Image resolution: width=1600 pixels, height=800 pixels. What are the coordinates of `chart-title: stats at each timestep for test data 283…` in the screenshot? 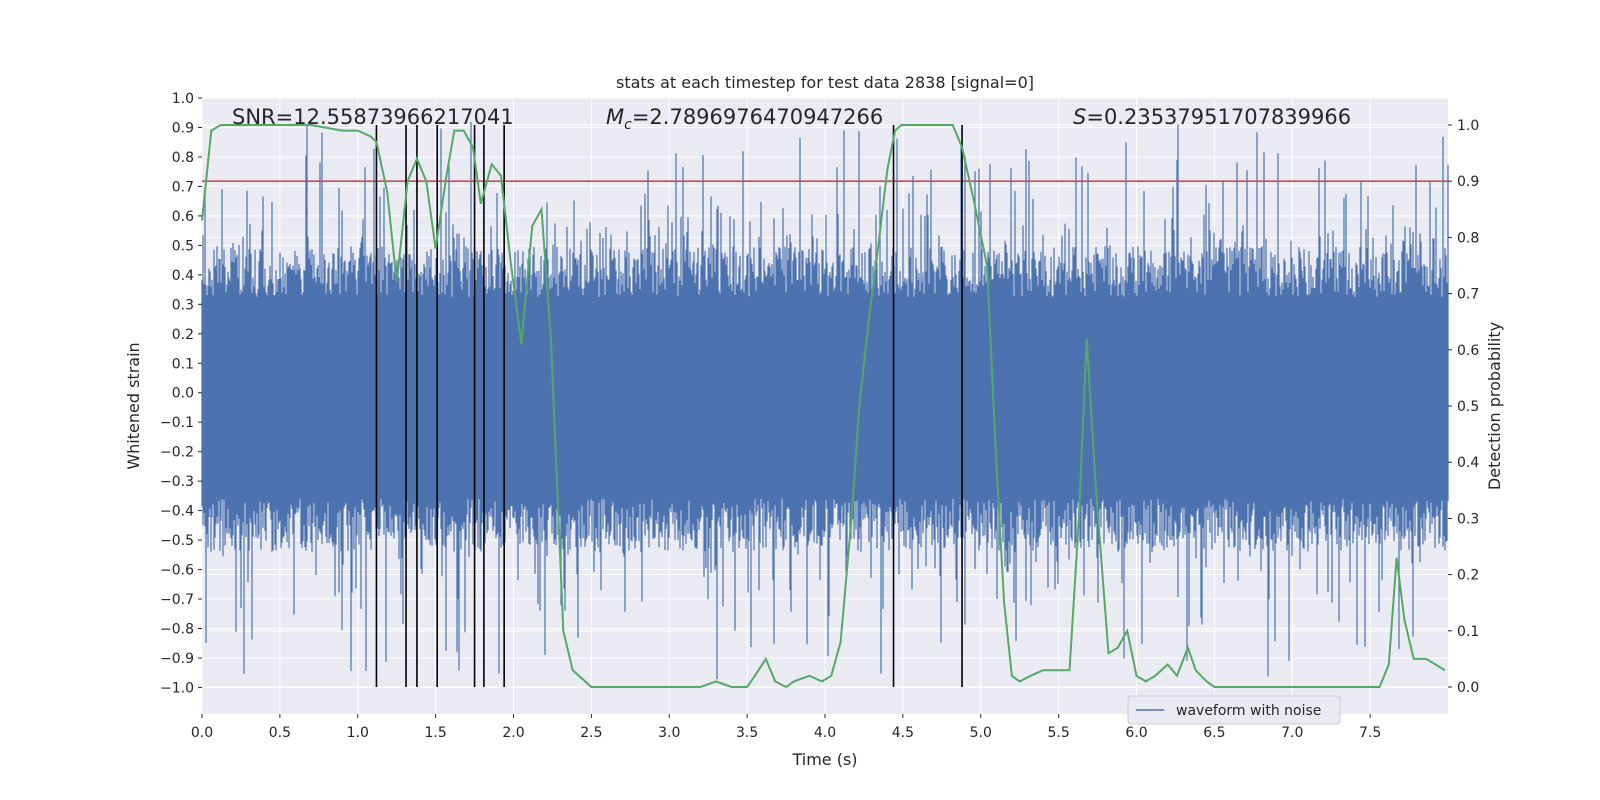 It's located at (825, 82).